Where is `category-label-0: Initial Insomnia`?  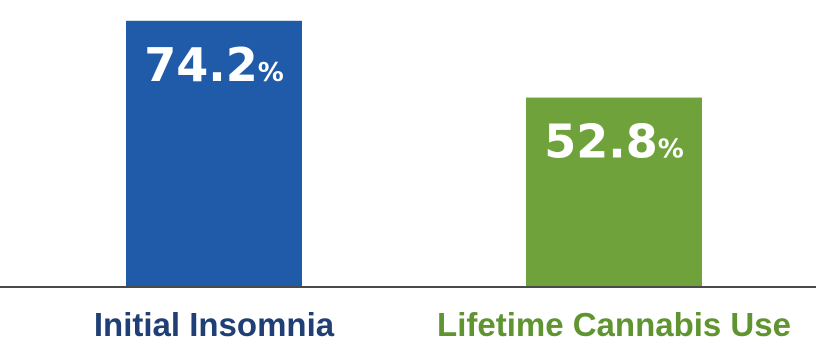 category-label-0: Initial Insomnia is located at coordinates (214, 324).